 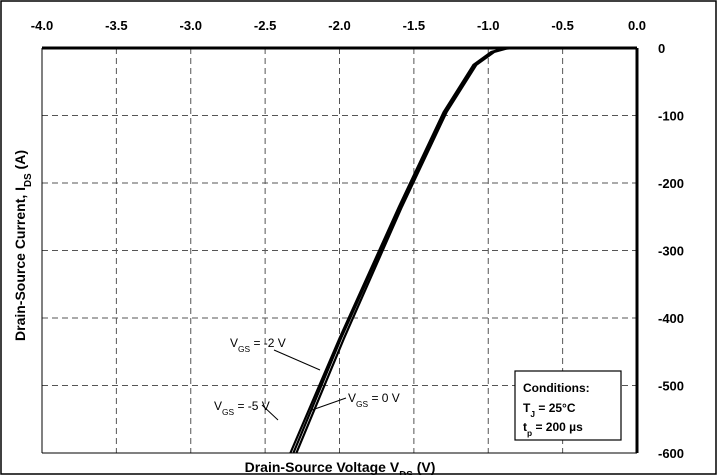 I want to click on annotation-vgs-neg5: VGS = -5 V, so click(x=242, y=408).